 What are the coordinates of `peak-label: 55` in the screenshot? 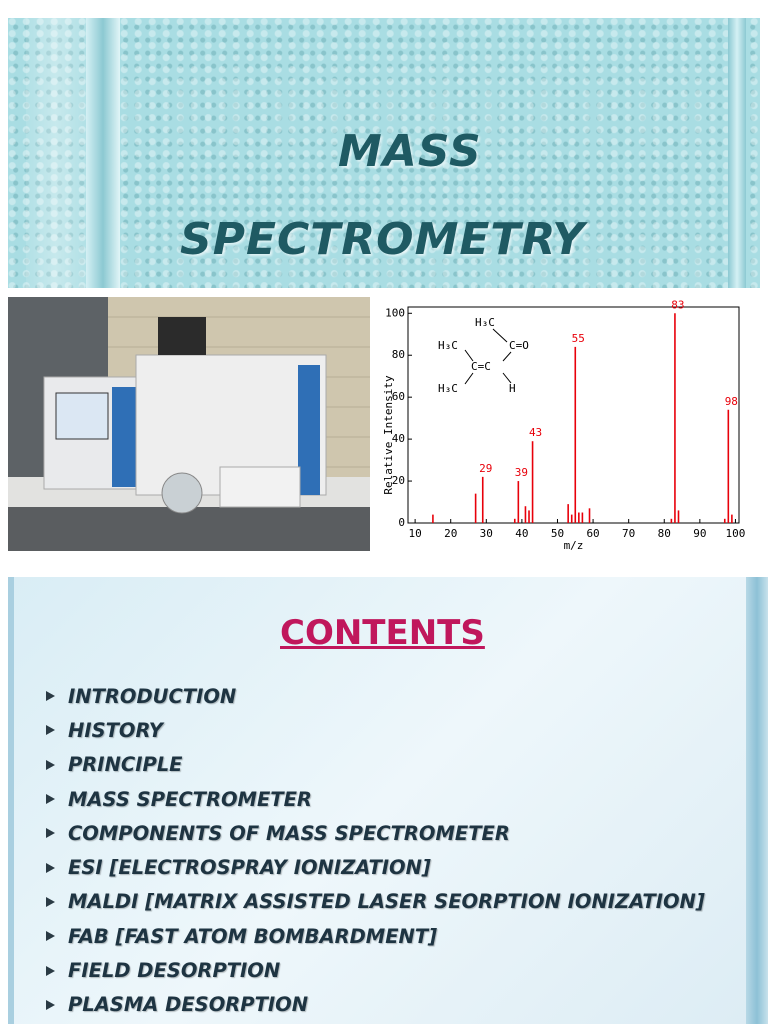 It's located at (578, 338).